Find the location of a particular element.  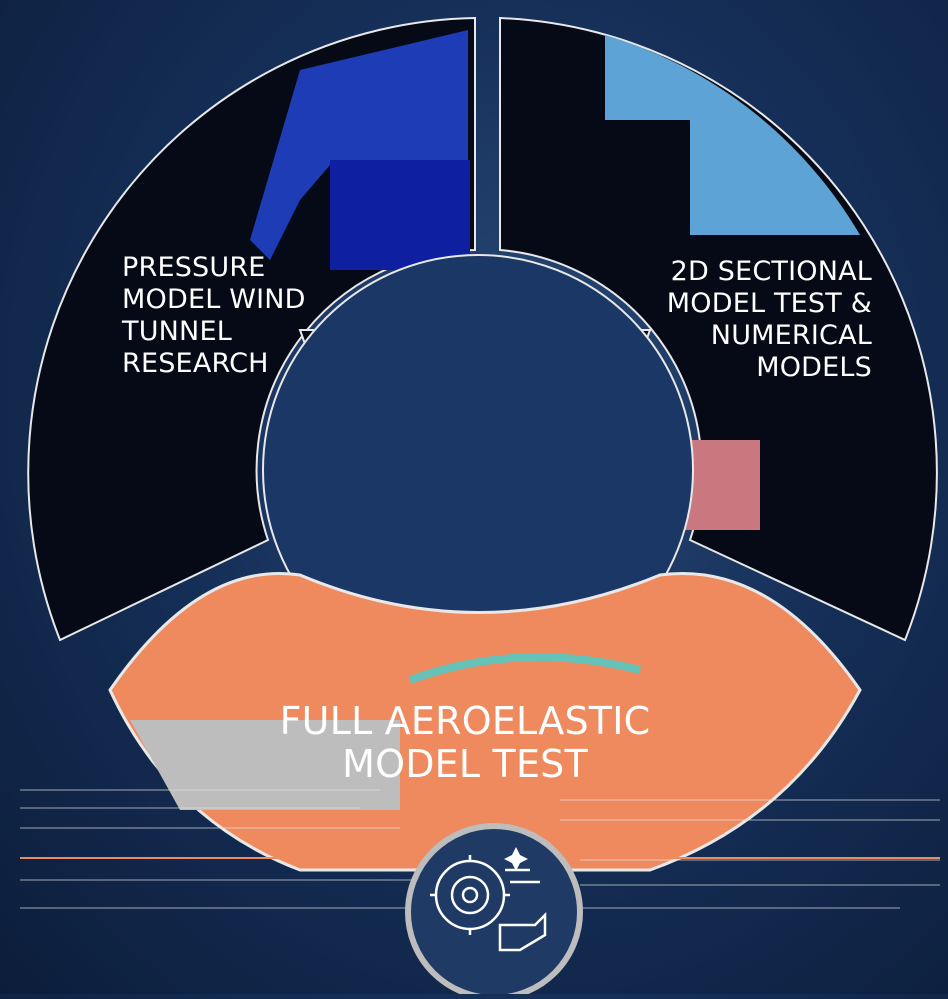

scanline-group is located at coordinates (480, 849).